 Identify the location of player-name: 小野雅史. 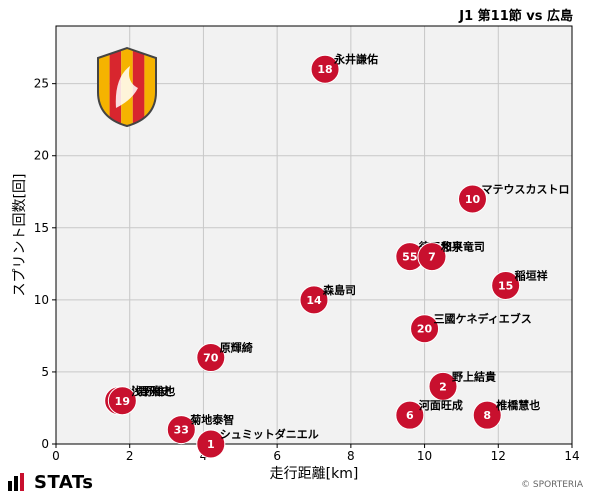
(150, 391).